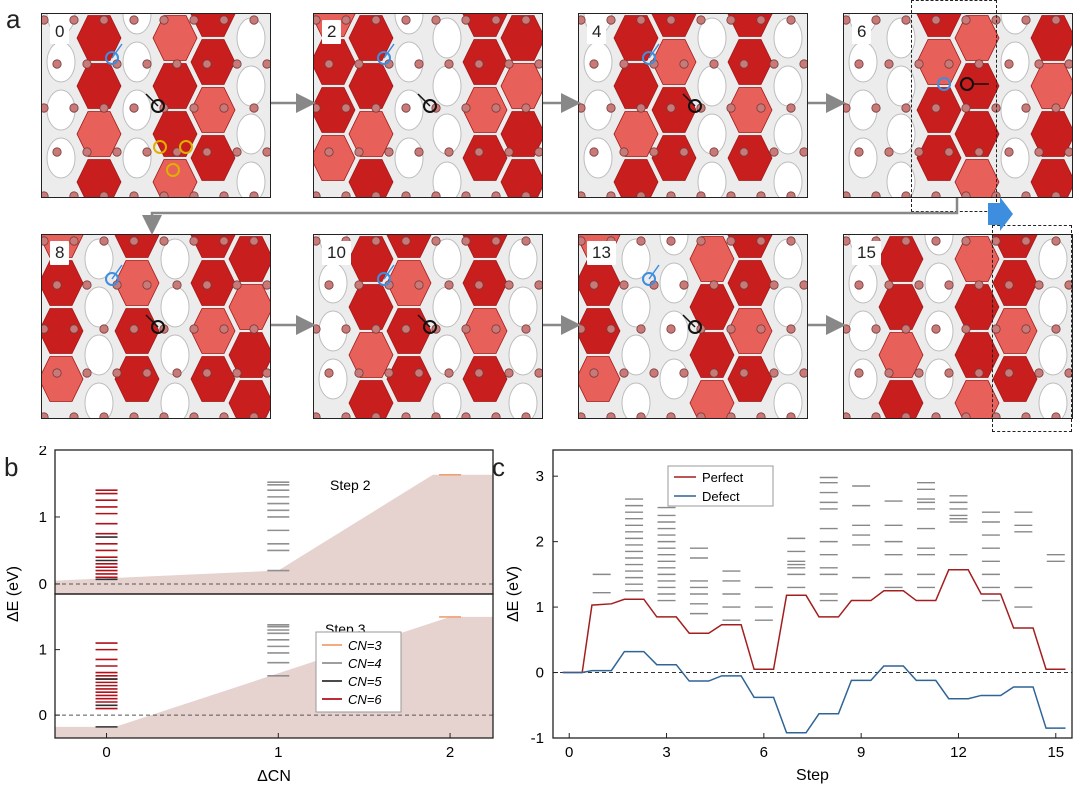 The height and width of the screenshot is (791, 1080). I want to click on legend-label: CN=6, so click(365, 699).